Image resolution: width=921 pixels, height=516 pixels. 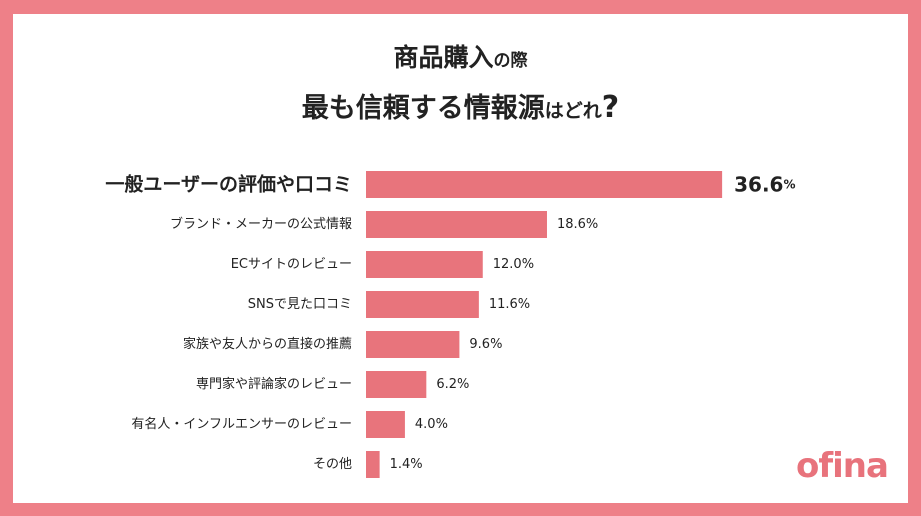 I want to click on category-label: その他, so click(x=332, y=464).